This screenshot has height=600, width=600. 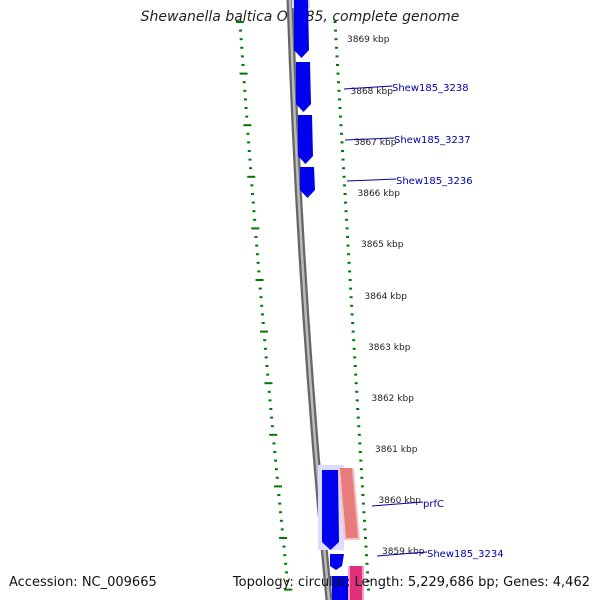 What do you see at coordinates (386, 297) in the screenshot?
I see `ruler-label: 3864 kbp` at bounding box center [386, 297].